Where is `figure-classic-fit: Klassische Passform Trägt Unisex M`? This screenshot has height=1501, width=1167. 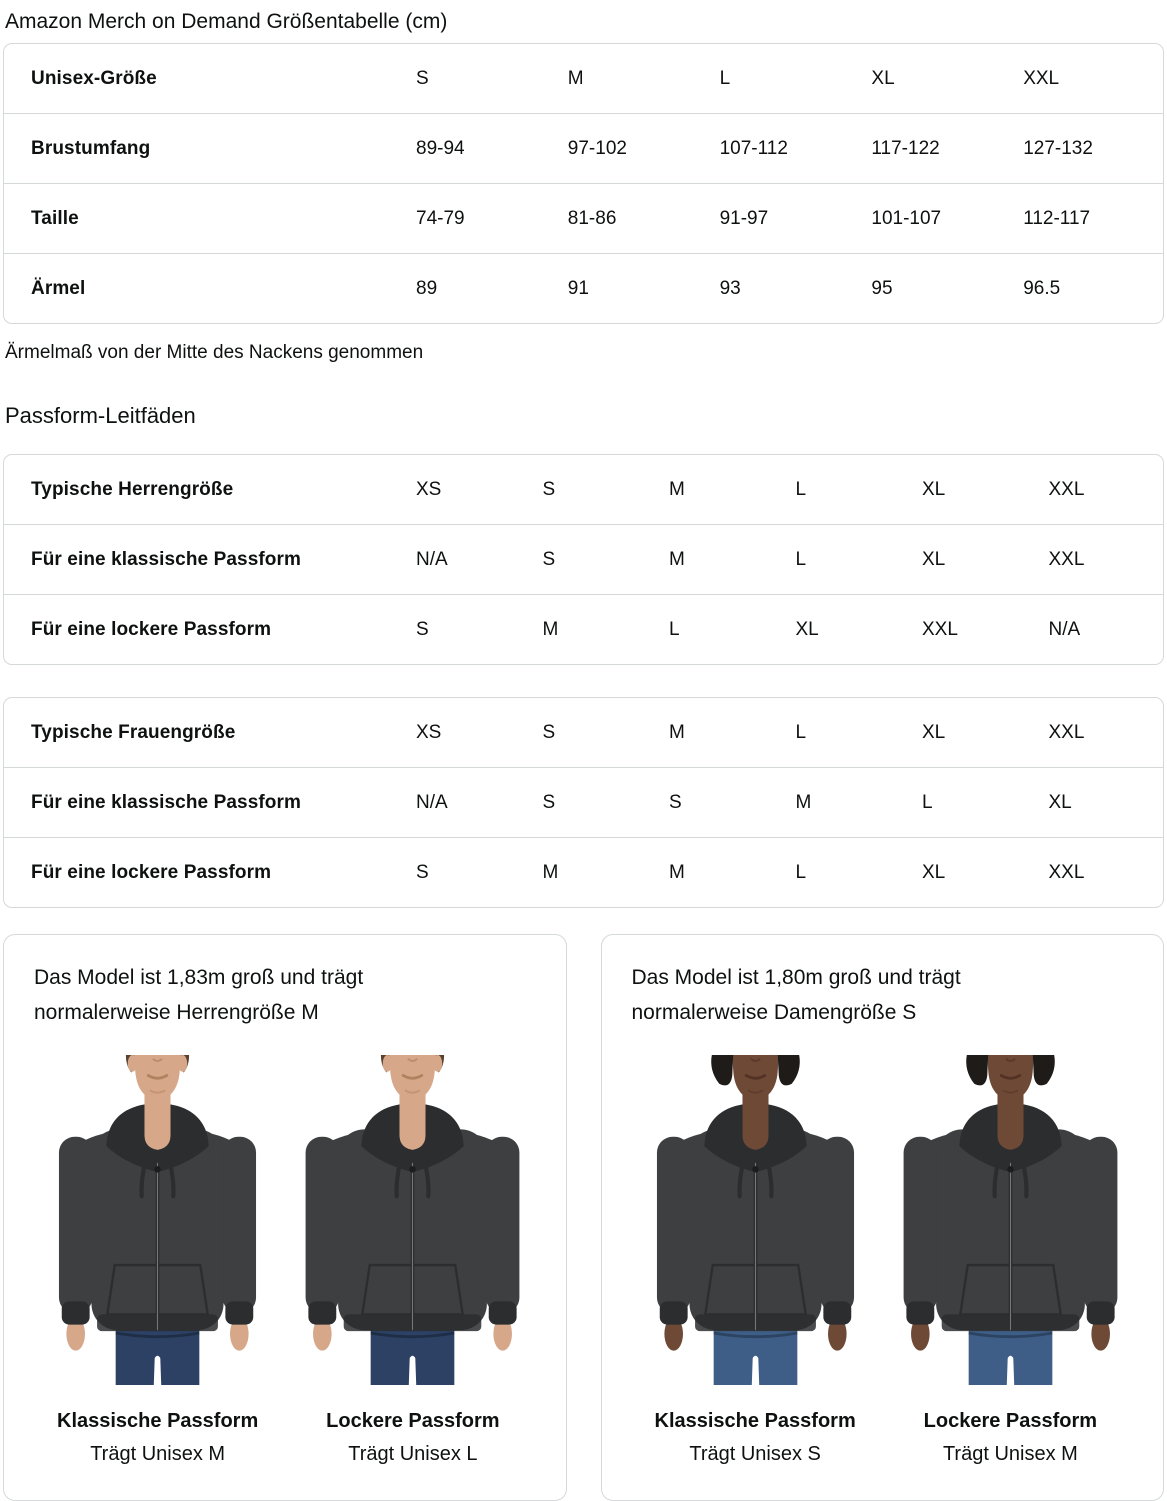
figure-classic-fit: Klassische Passform Trägt Unisex M is located at coordinates (157, 1255).